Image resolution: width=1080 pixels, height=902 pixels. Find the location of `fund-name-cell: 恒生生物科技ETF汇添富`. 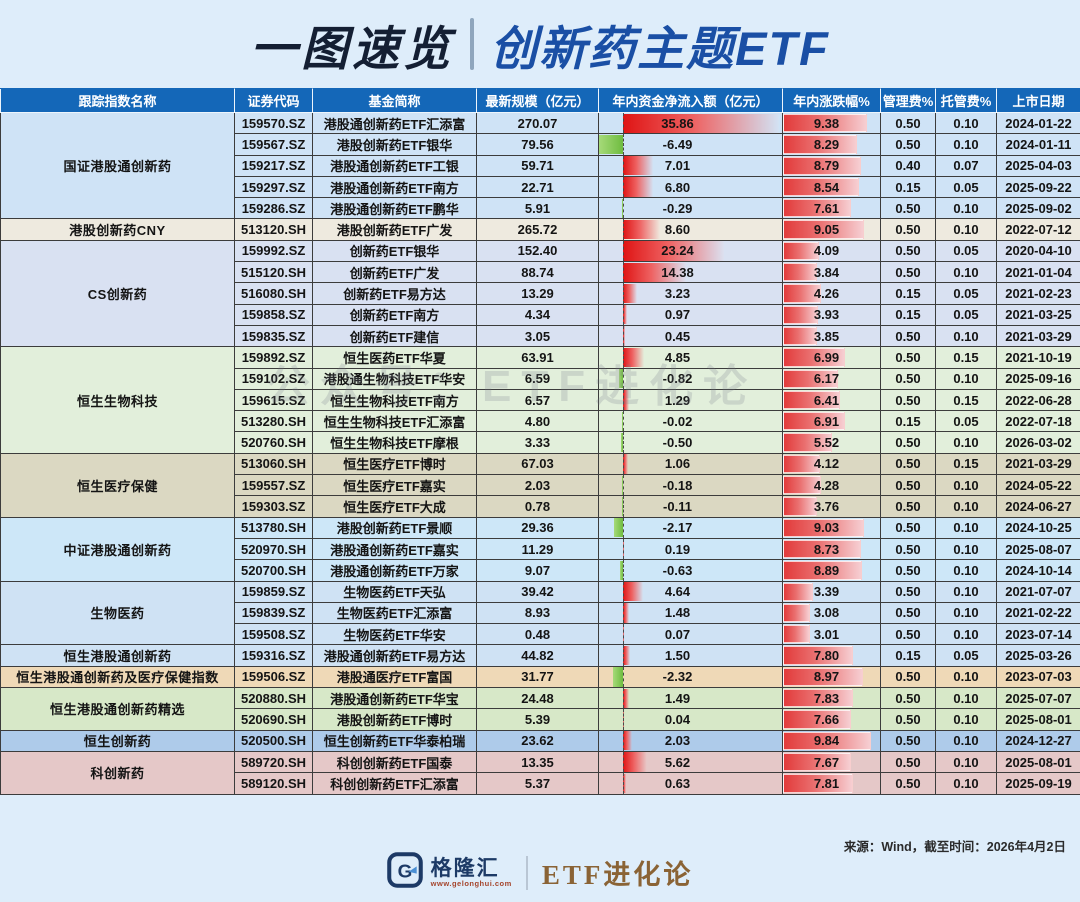

fund-name-cell: 恒生生物科技ETF汇添富 is located at coordinates (394, 421).